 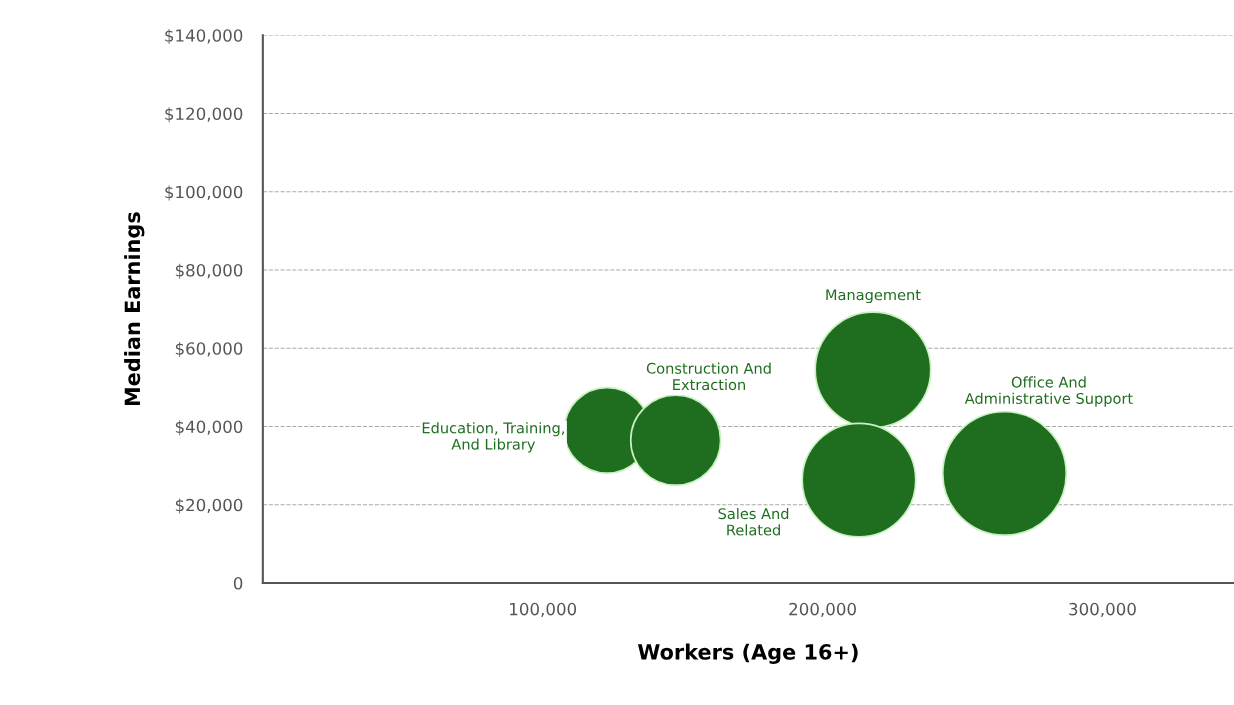 What do you see at coordinates (708, 376) in the screenshot?
I see `series-label: Construction And Extraction` at bounding box center [708, 376].